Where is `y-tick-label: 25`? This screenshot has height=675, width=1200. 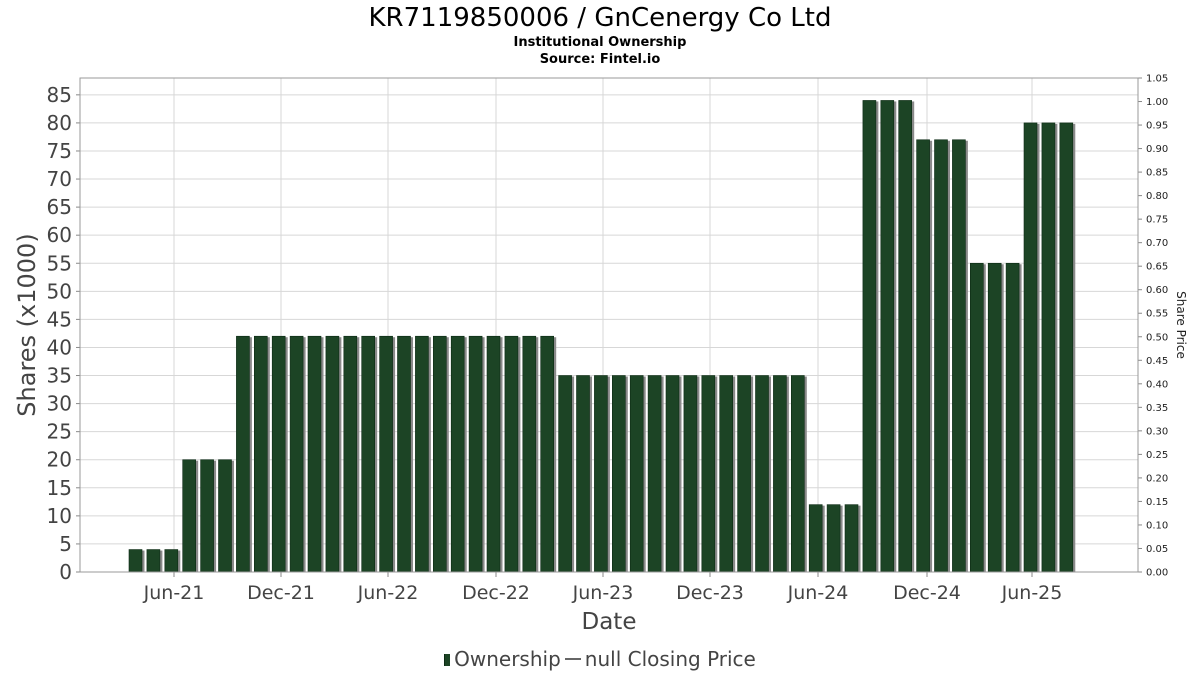
y-tick-label: 25 is located at coordinates (59, 432).